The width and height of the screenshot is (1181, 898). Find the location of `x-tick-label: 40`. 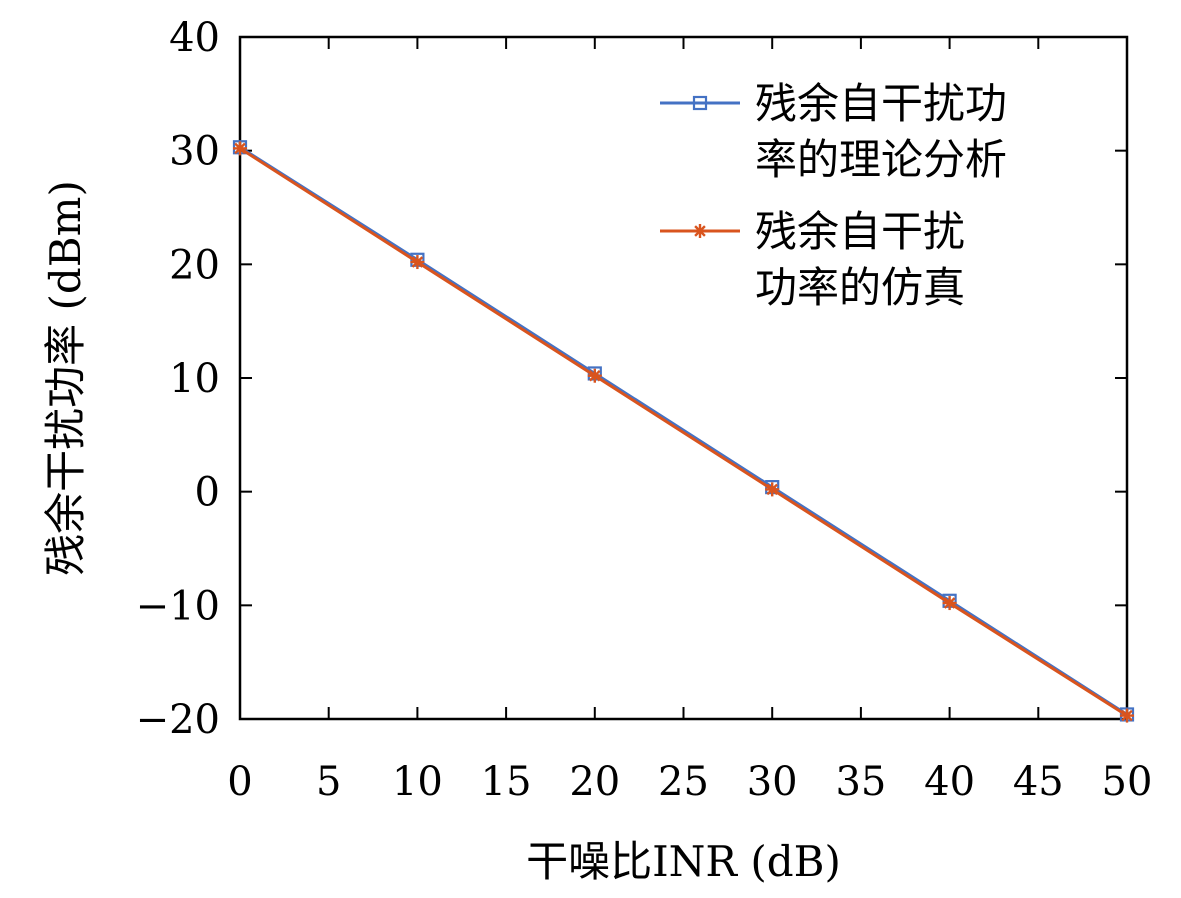

x-tick-label: 40 is located at coordinates (949, 782).